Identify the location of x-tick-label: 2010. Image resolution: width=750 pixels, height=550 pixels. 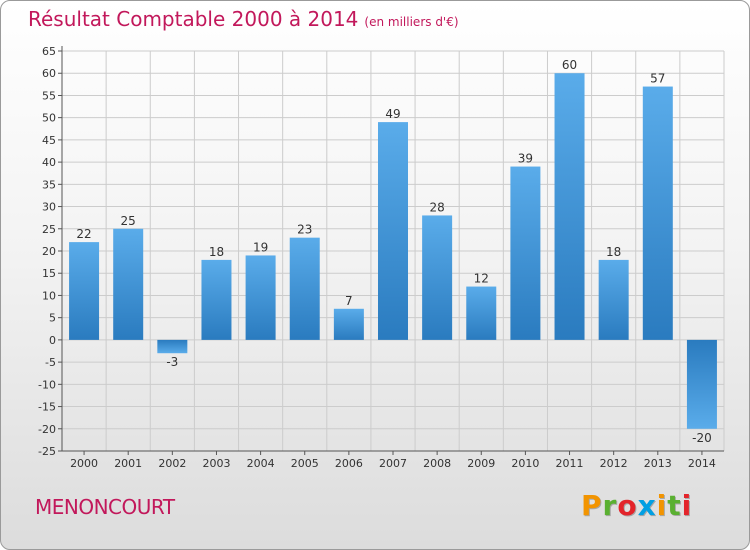
(525, 463).